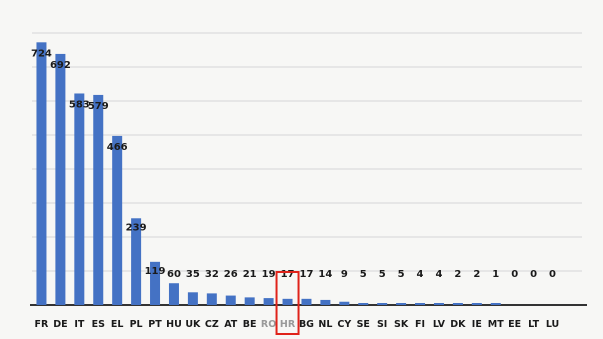  What do you see at coordinates (420, 324) in the screenshot?
I see `tick-label-fi: FI` at bounding box center [420, 324].